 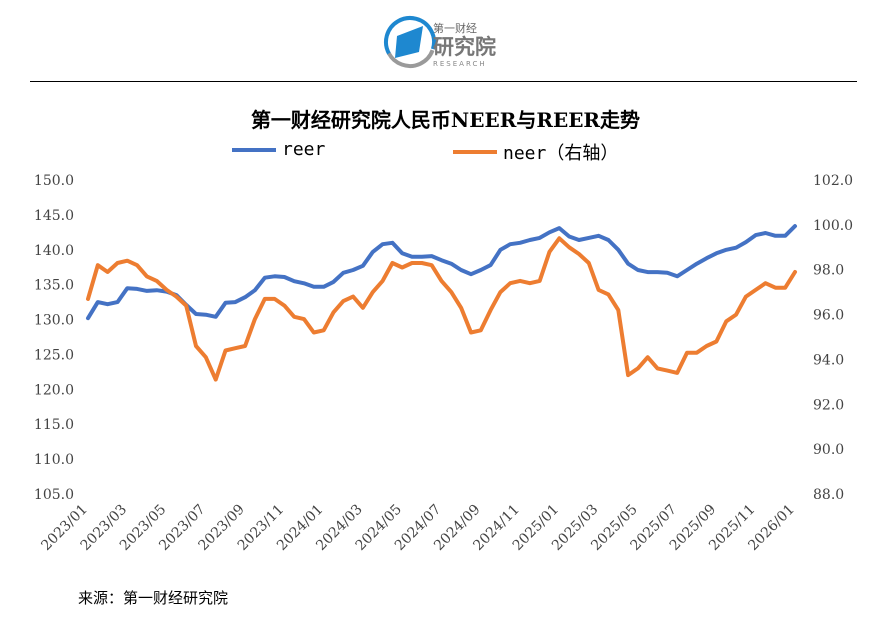 I want to click on header-divider, so click(x=443, y=81).